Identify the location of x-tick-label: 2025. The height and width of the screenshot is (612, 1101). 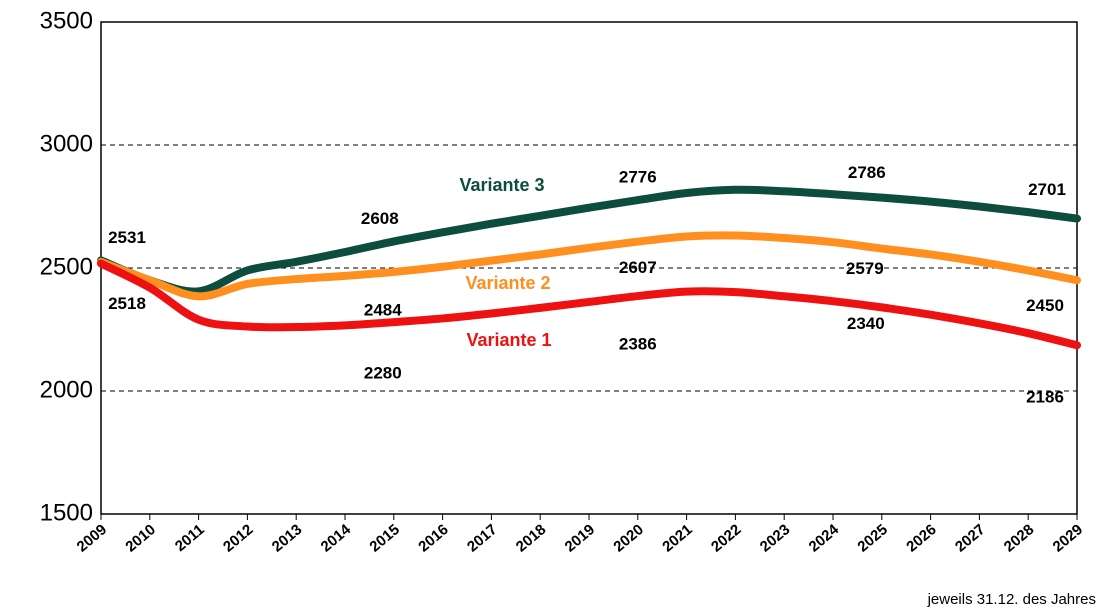
(872, 538).